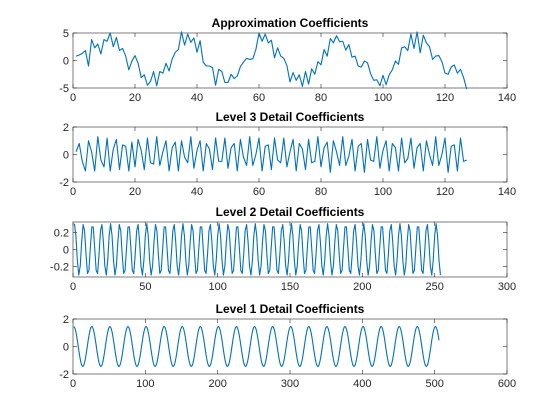  I want to click on subplot-title: Level 3 Detail Coefficients, so click(290, 117).